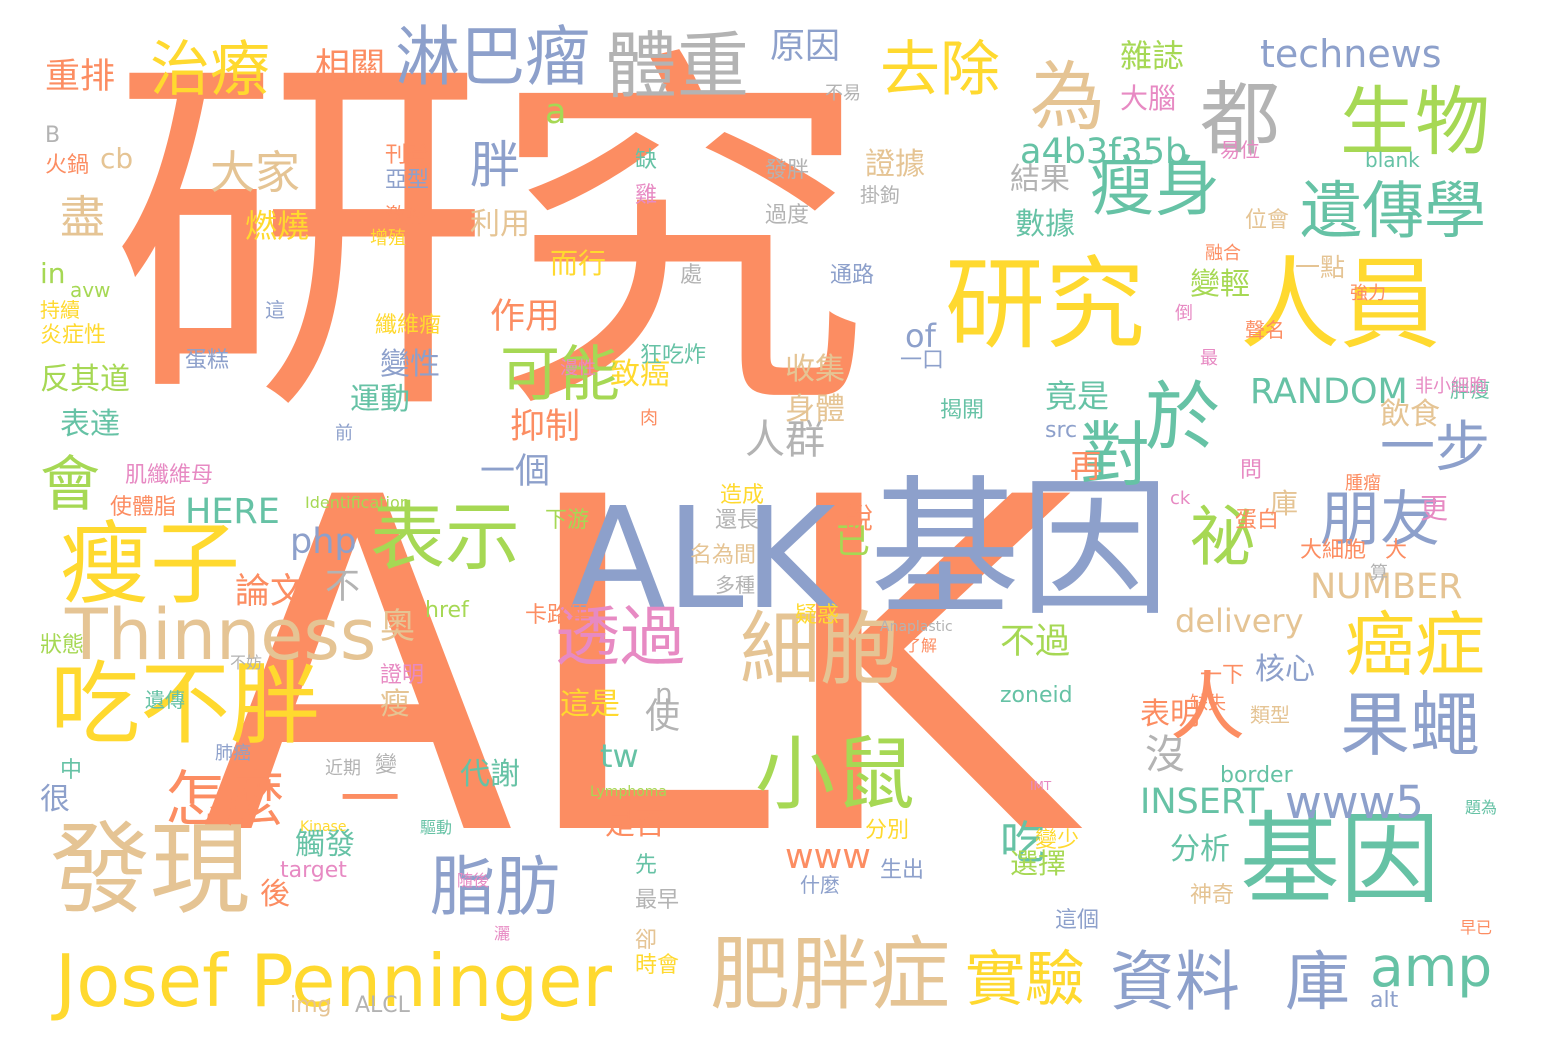  What do you see at coordinates (742, 495) in the screenshot?
I see `cloud-word: 造成` at bounding box center [742, 495].